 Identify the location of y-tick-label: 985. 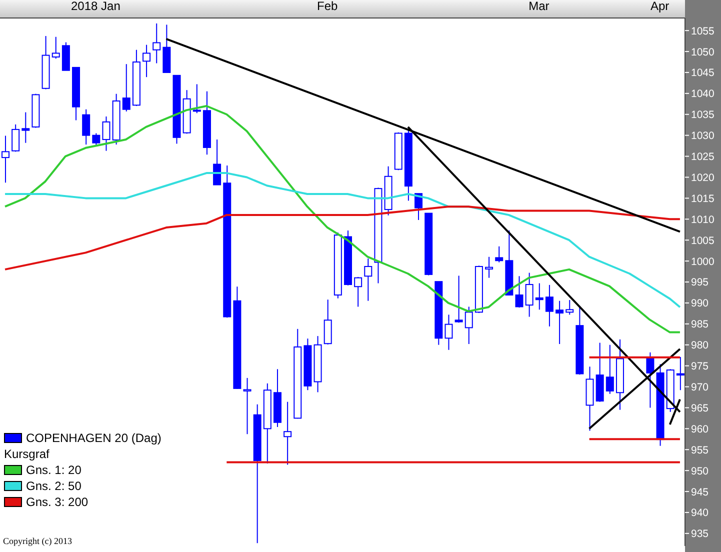
(700, 324).